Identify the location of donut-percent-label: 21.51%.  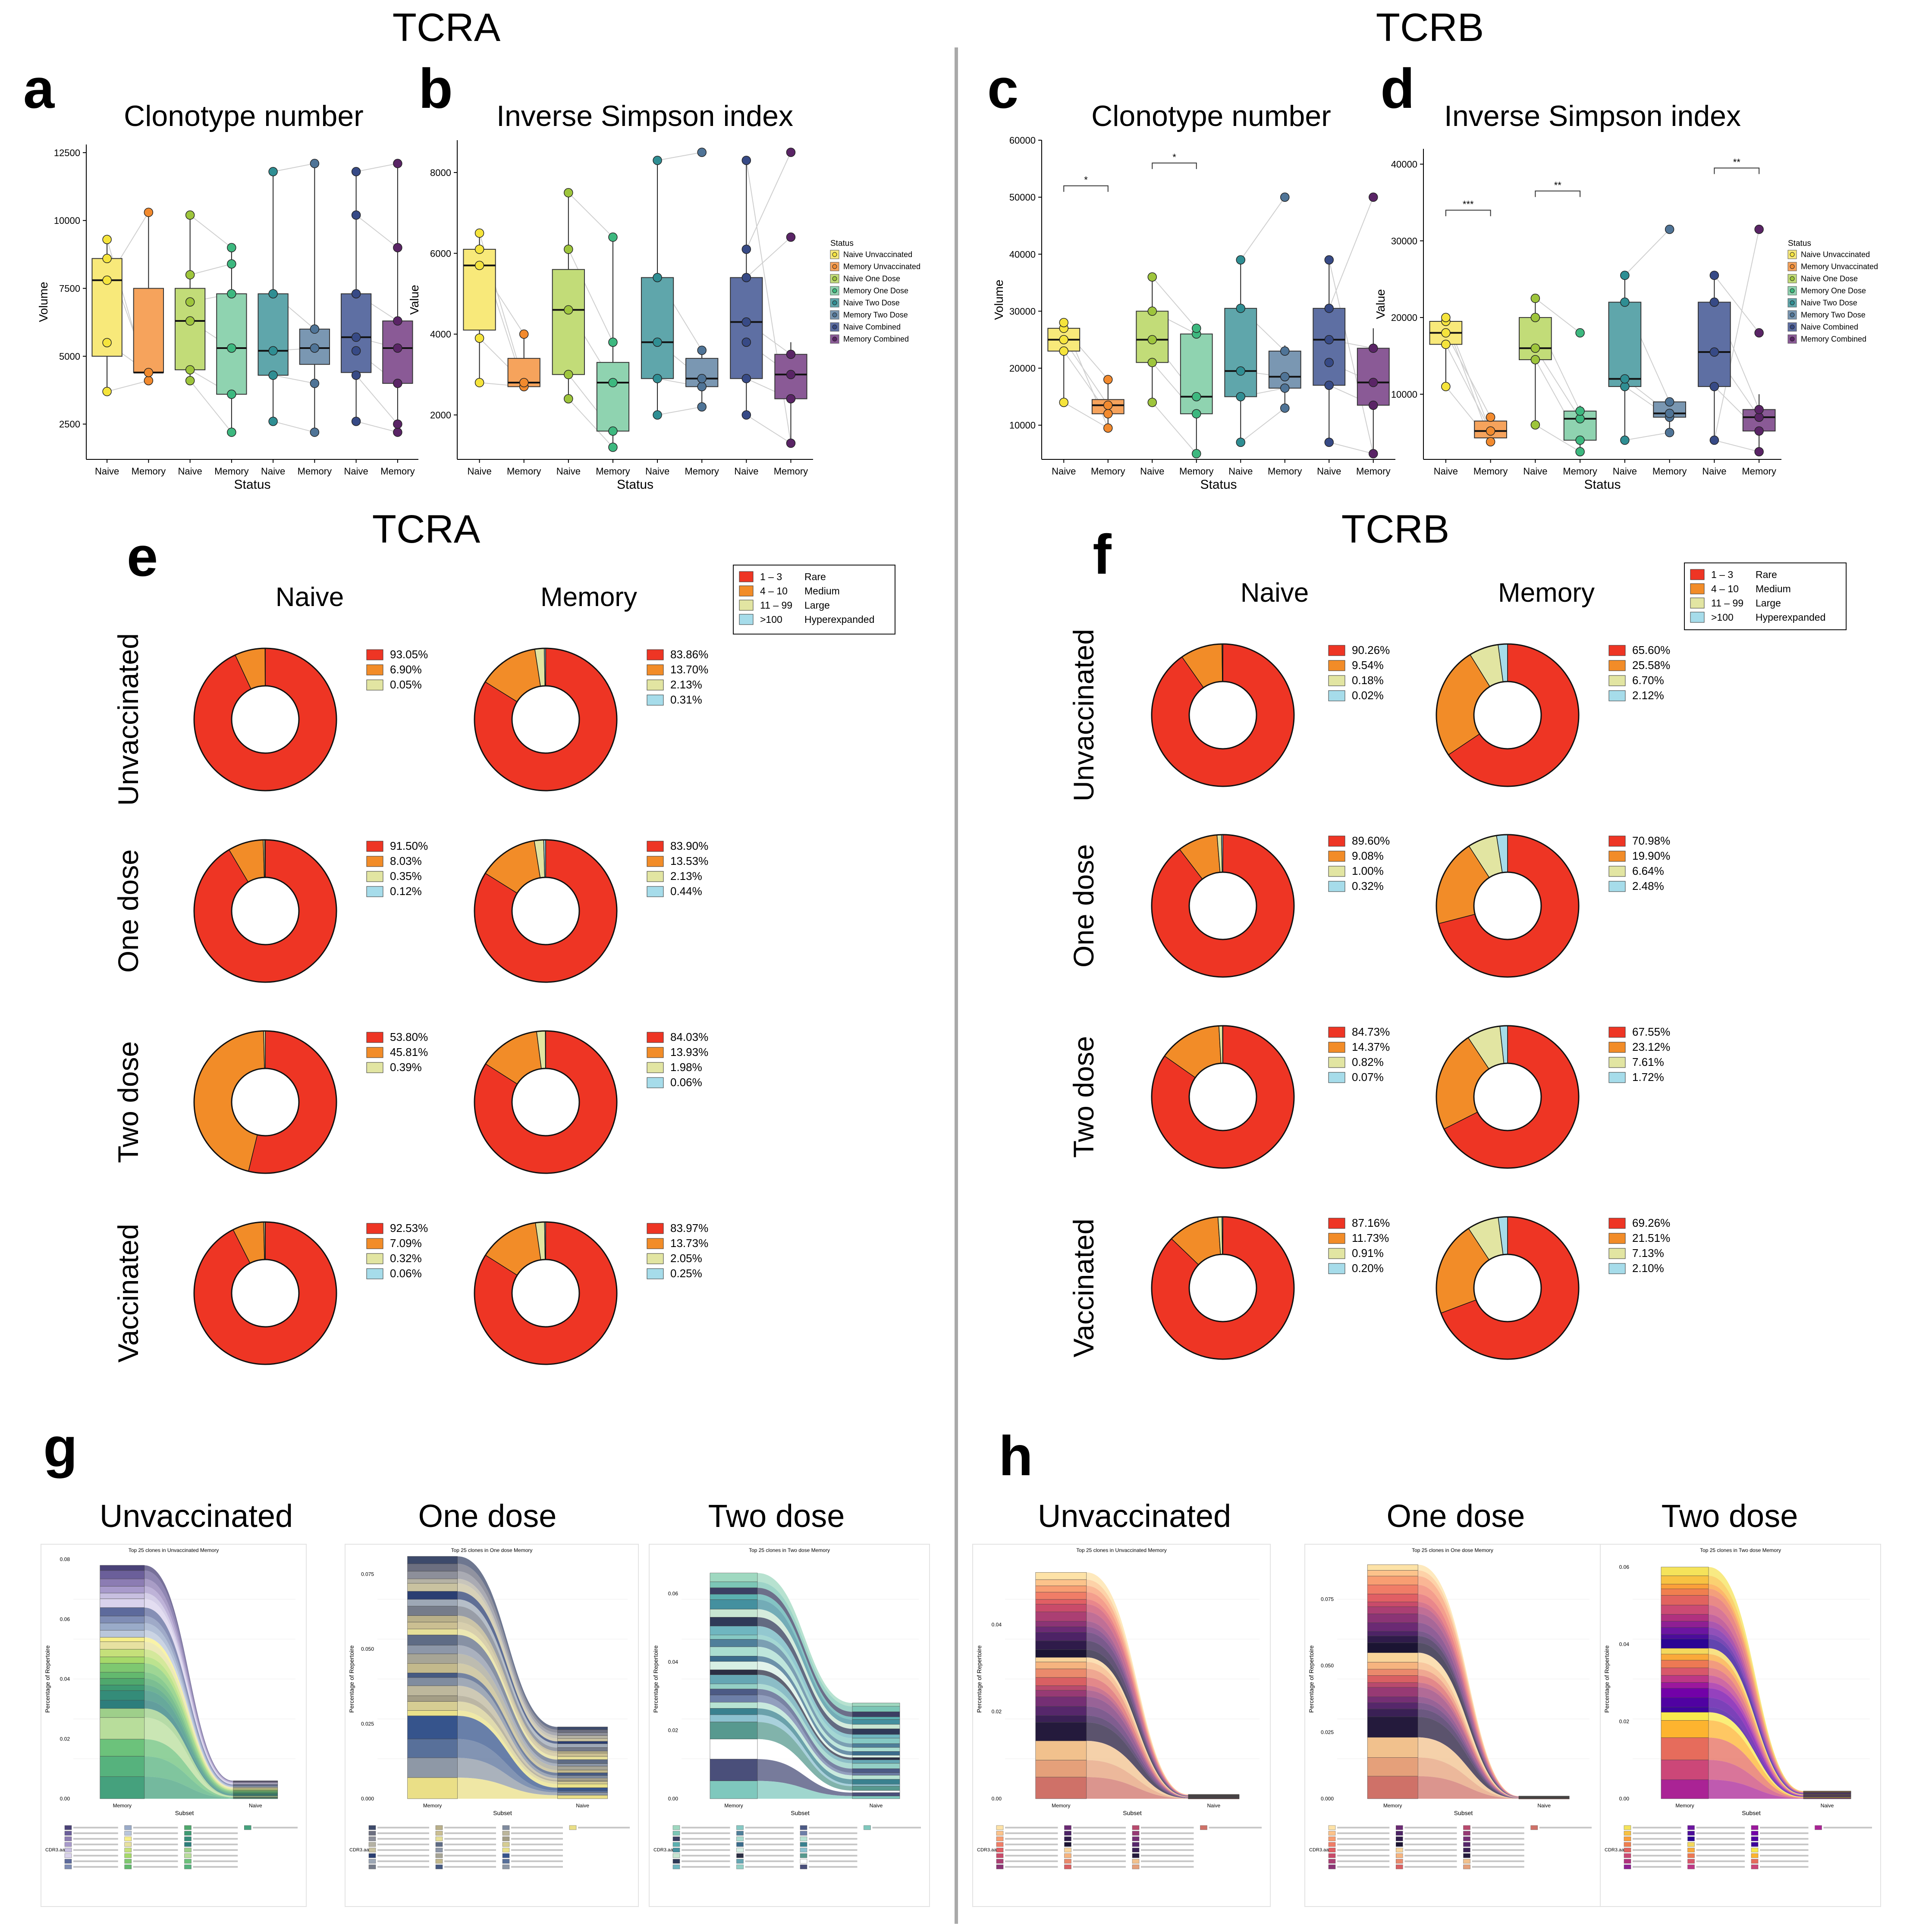
(1651, 1237).